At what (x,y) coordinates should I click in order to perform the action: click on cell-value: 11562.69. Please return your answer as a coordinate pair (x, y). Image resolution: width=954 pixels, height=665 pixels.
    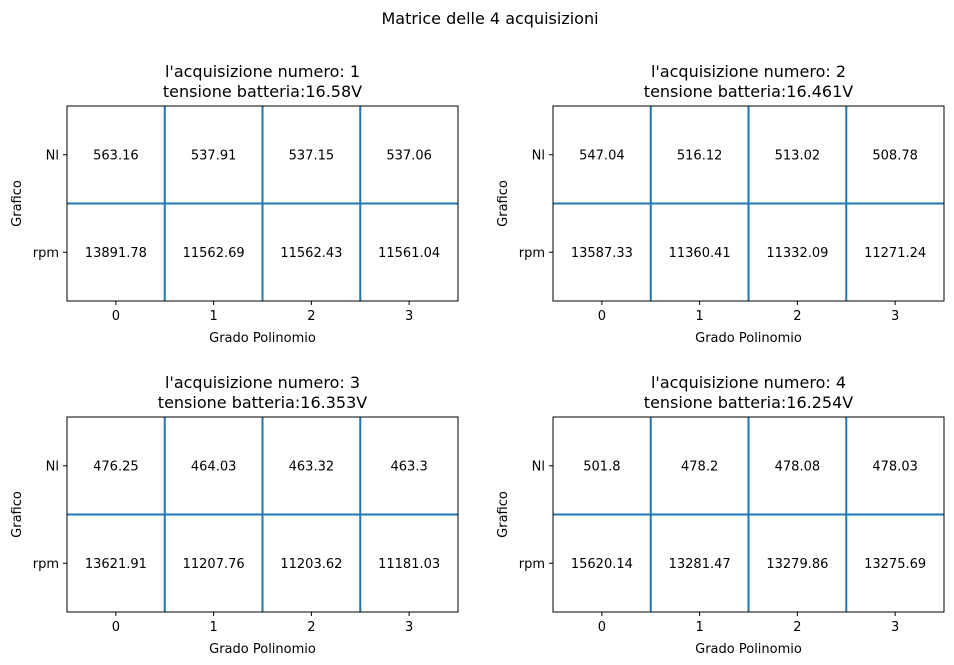
    Looking at the image, I should click on (214, 253).